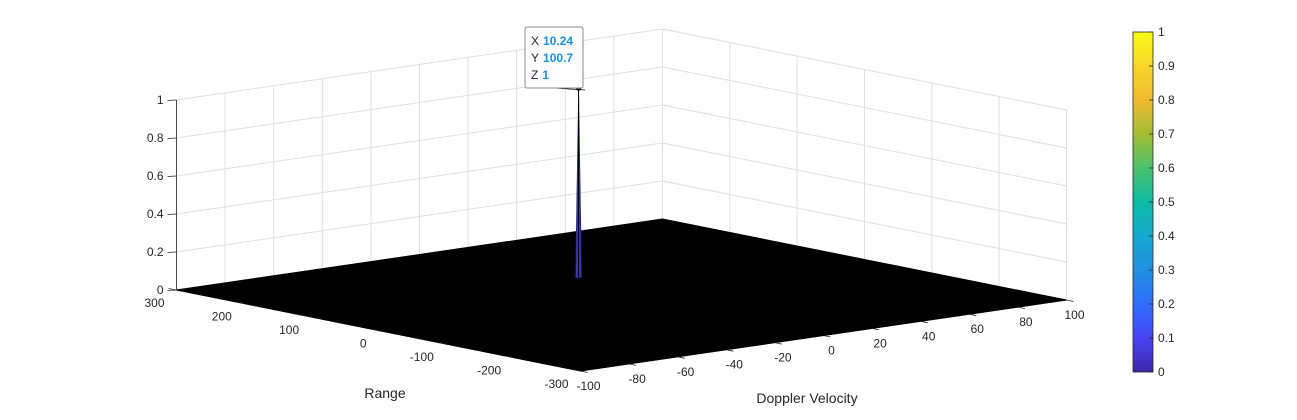  I want to click on datatip-y-value: 100.7, so click(558, 58).